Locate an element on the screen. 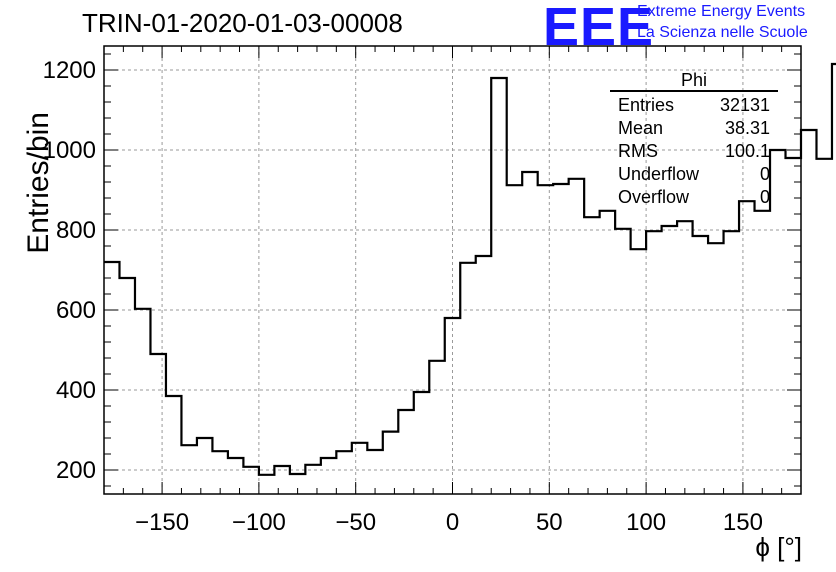  stats-label: Mean is located at coordinates (641, 128).